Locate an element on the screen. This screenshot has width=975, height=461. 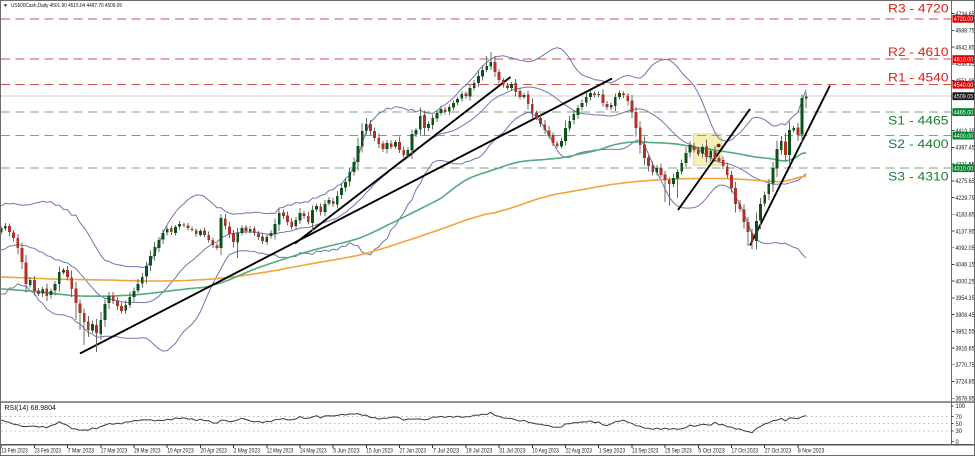
svg-text: 27 Jun 2023 is located at coordinates (413, 451).